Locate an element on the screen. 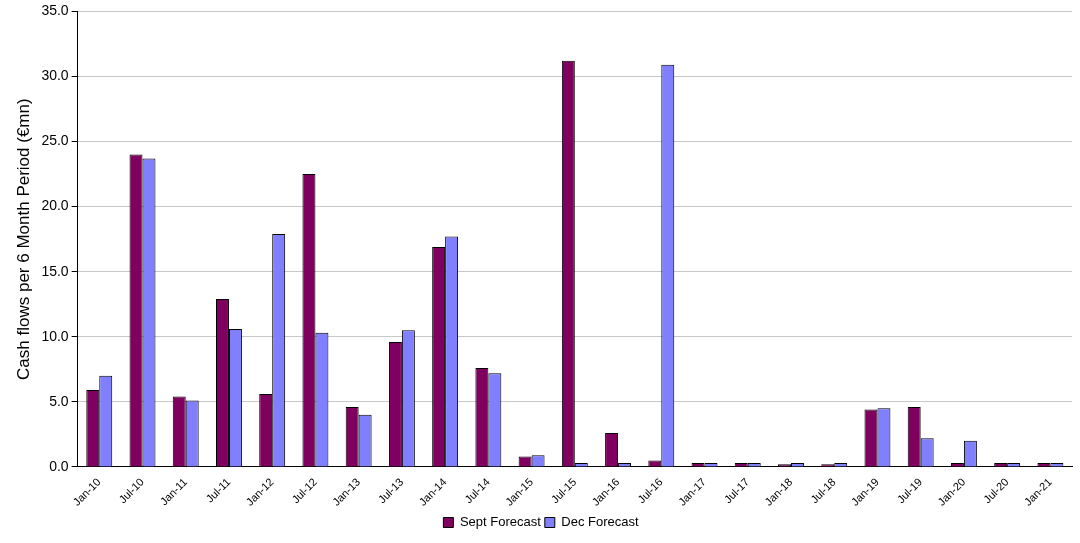 Image resolution: width=1080 pixels, height=543 pixels. y-tick-label: 5.0 is located at coordinates (59, 400).